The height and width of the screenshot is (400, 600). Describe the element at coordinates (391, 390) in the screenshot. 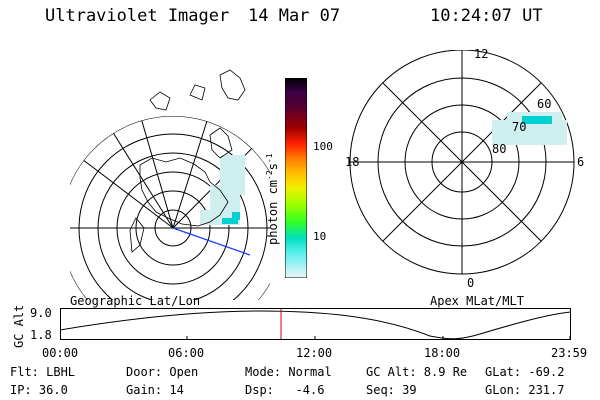

I see `seq-field: Seq: 39` at that location.